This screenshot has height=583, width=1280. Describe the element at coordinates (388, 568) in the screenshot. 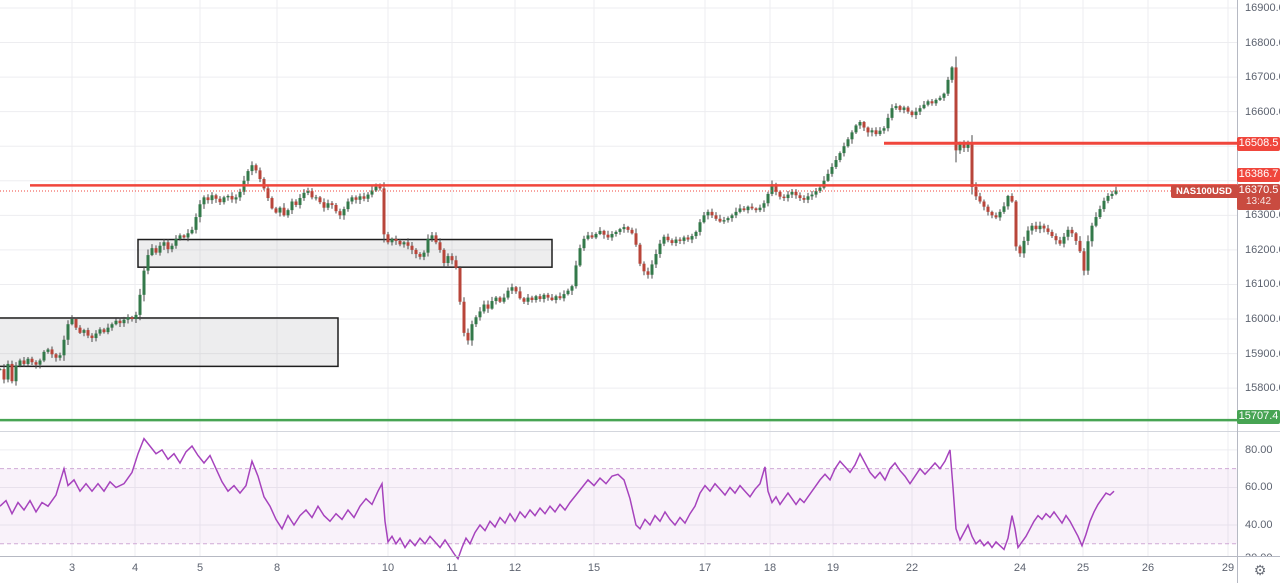

I see `time-tick-10: 10` at that location.